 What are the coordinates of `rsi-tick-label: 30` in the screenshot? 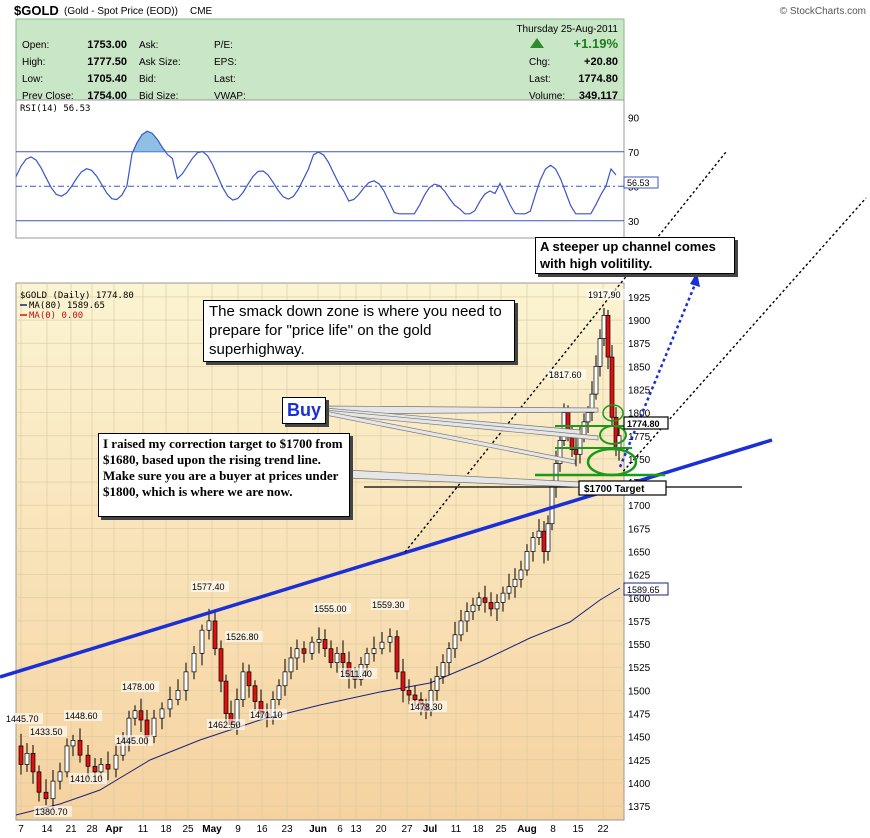 It's located at (634, 222).